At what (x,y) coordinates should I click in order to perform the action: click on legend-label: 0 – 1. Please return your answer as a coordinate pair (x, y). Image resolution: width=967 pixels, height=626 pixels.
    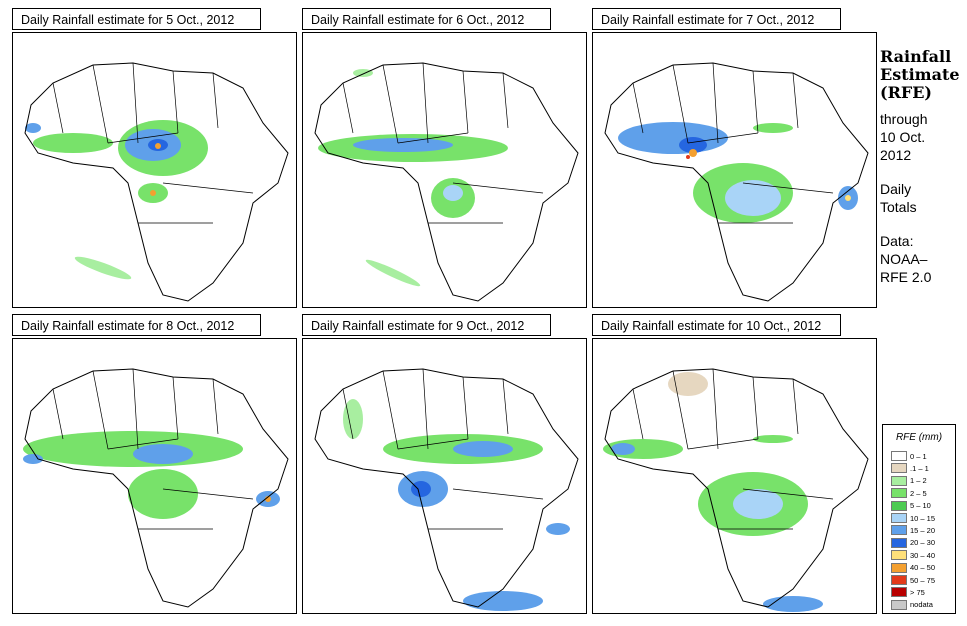
    Looking at the image, I should click on (918, 456).